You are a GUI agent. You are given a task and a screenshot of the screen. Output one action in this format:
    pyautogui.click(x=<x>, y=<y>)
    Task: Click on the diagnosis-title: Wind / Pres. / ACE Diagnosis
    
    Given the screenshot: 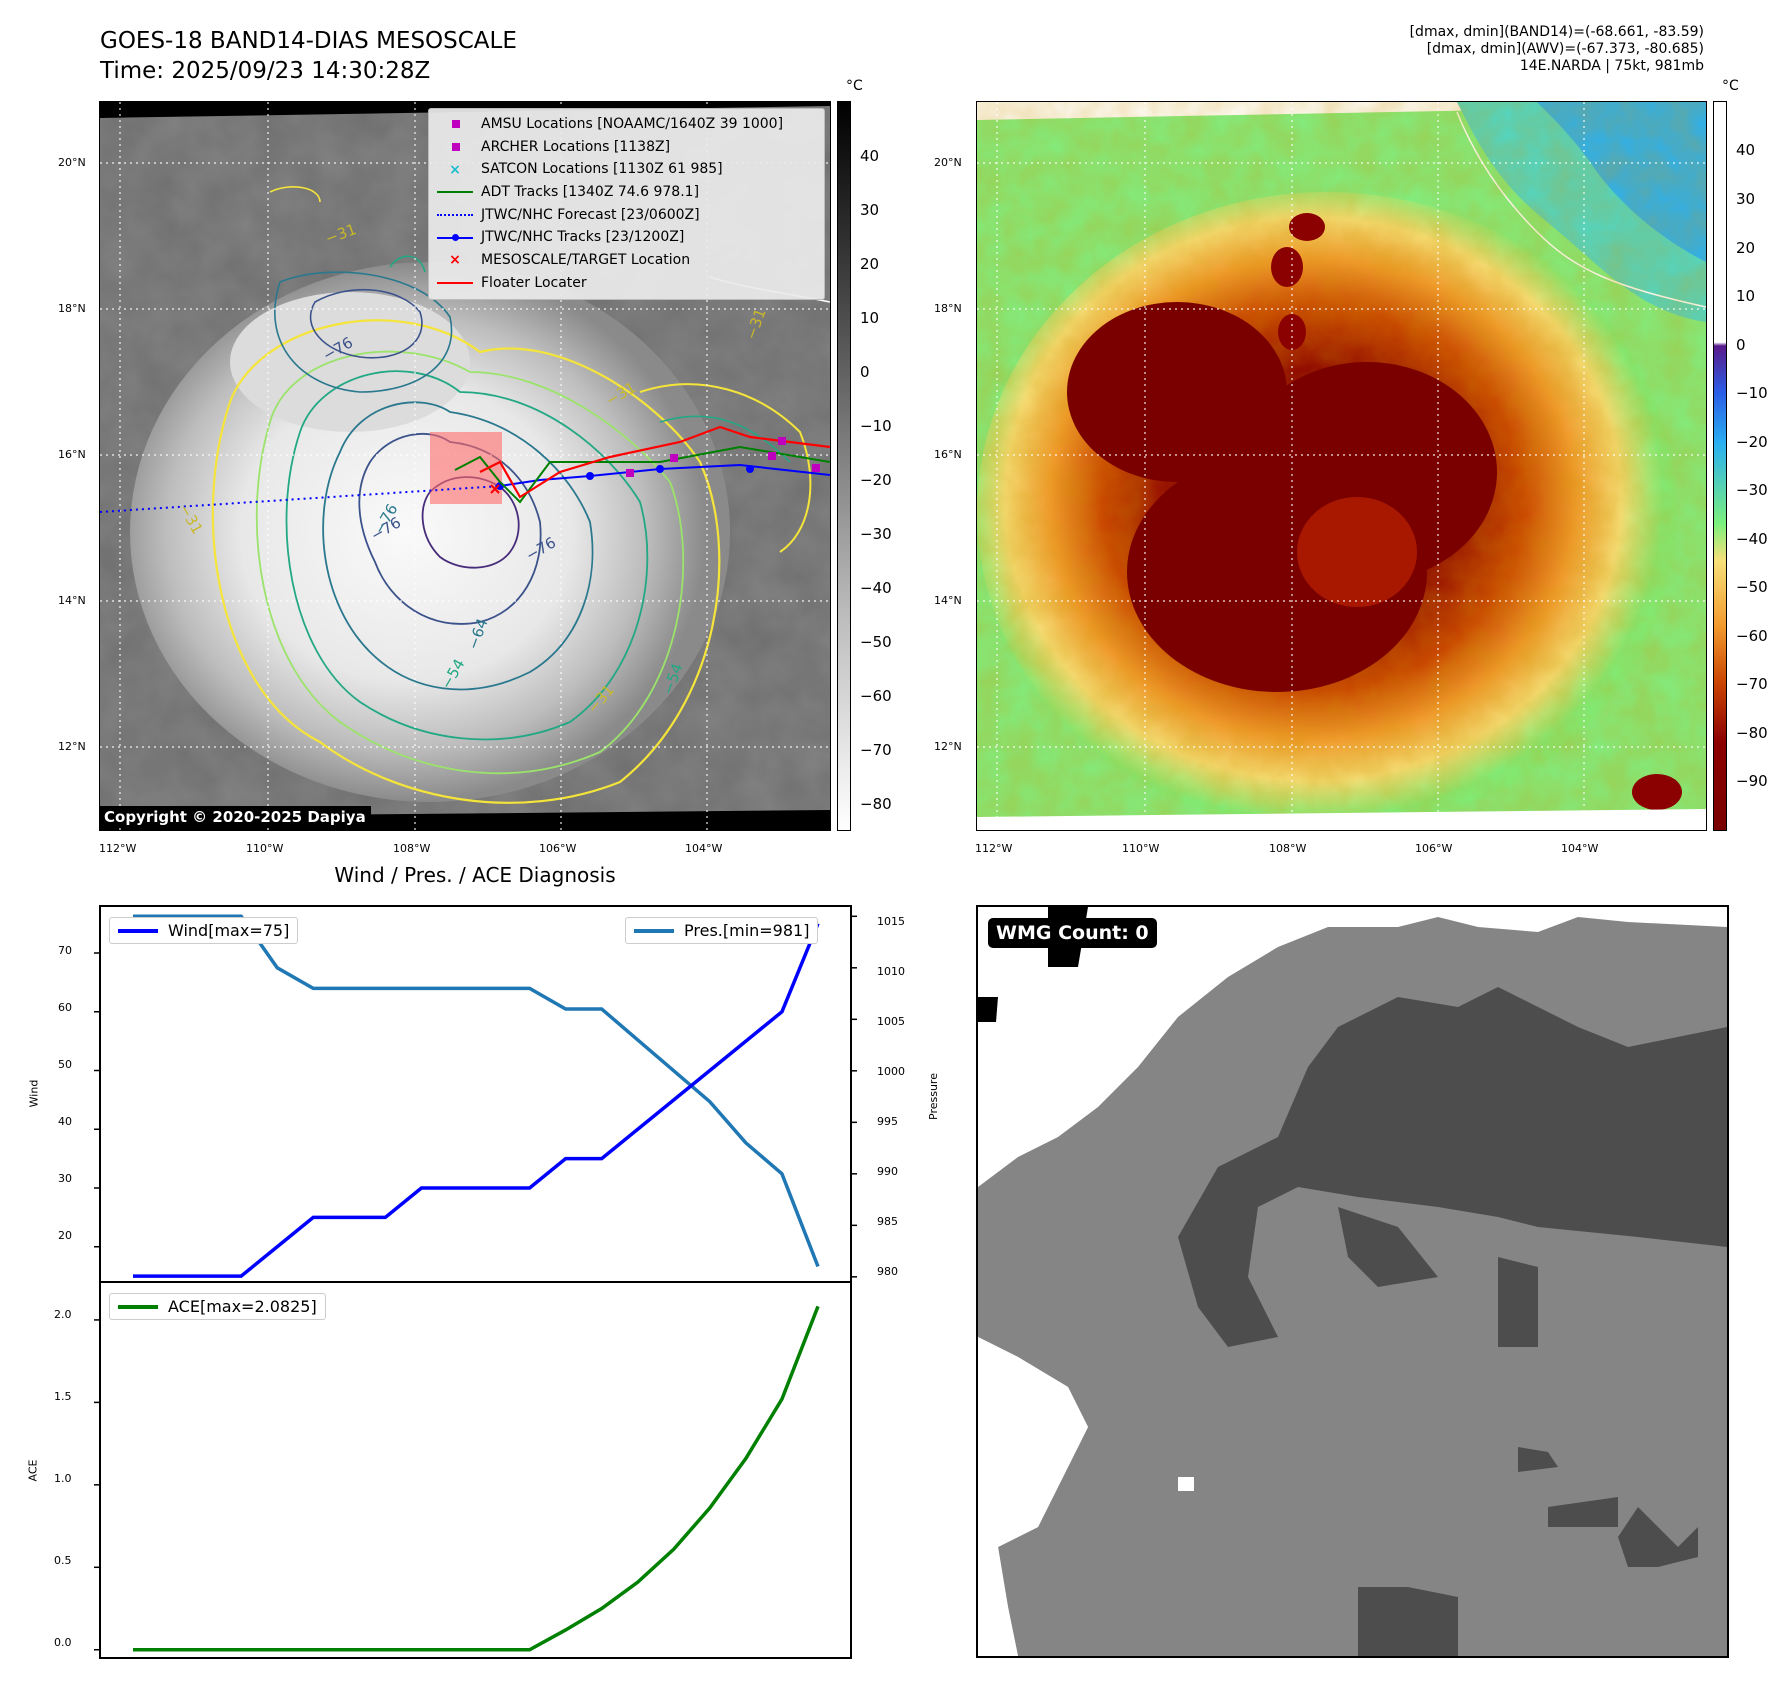 What is the action you would take?
    pyautogui.click(x=475, y=875)
    